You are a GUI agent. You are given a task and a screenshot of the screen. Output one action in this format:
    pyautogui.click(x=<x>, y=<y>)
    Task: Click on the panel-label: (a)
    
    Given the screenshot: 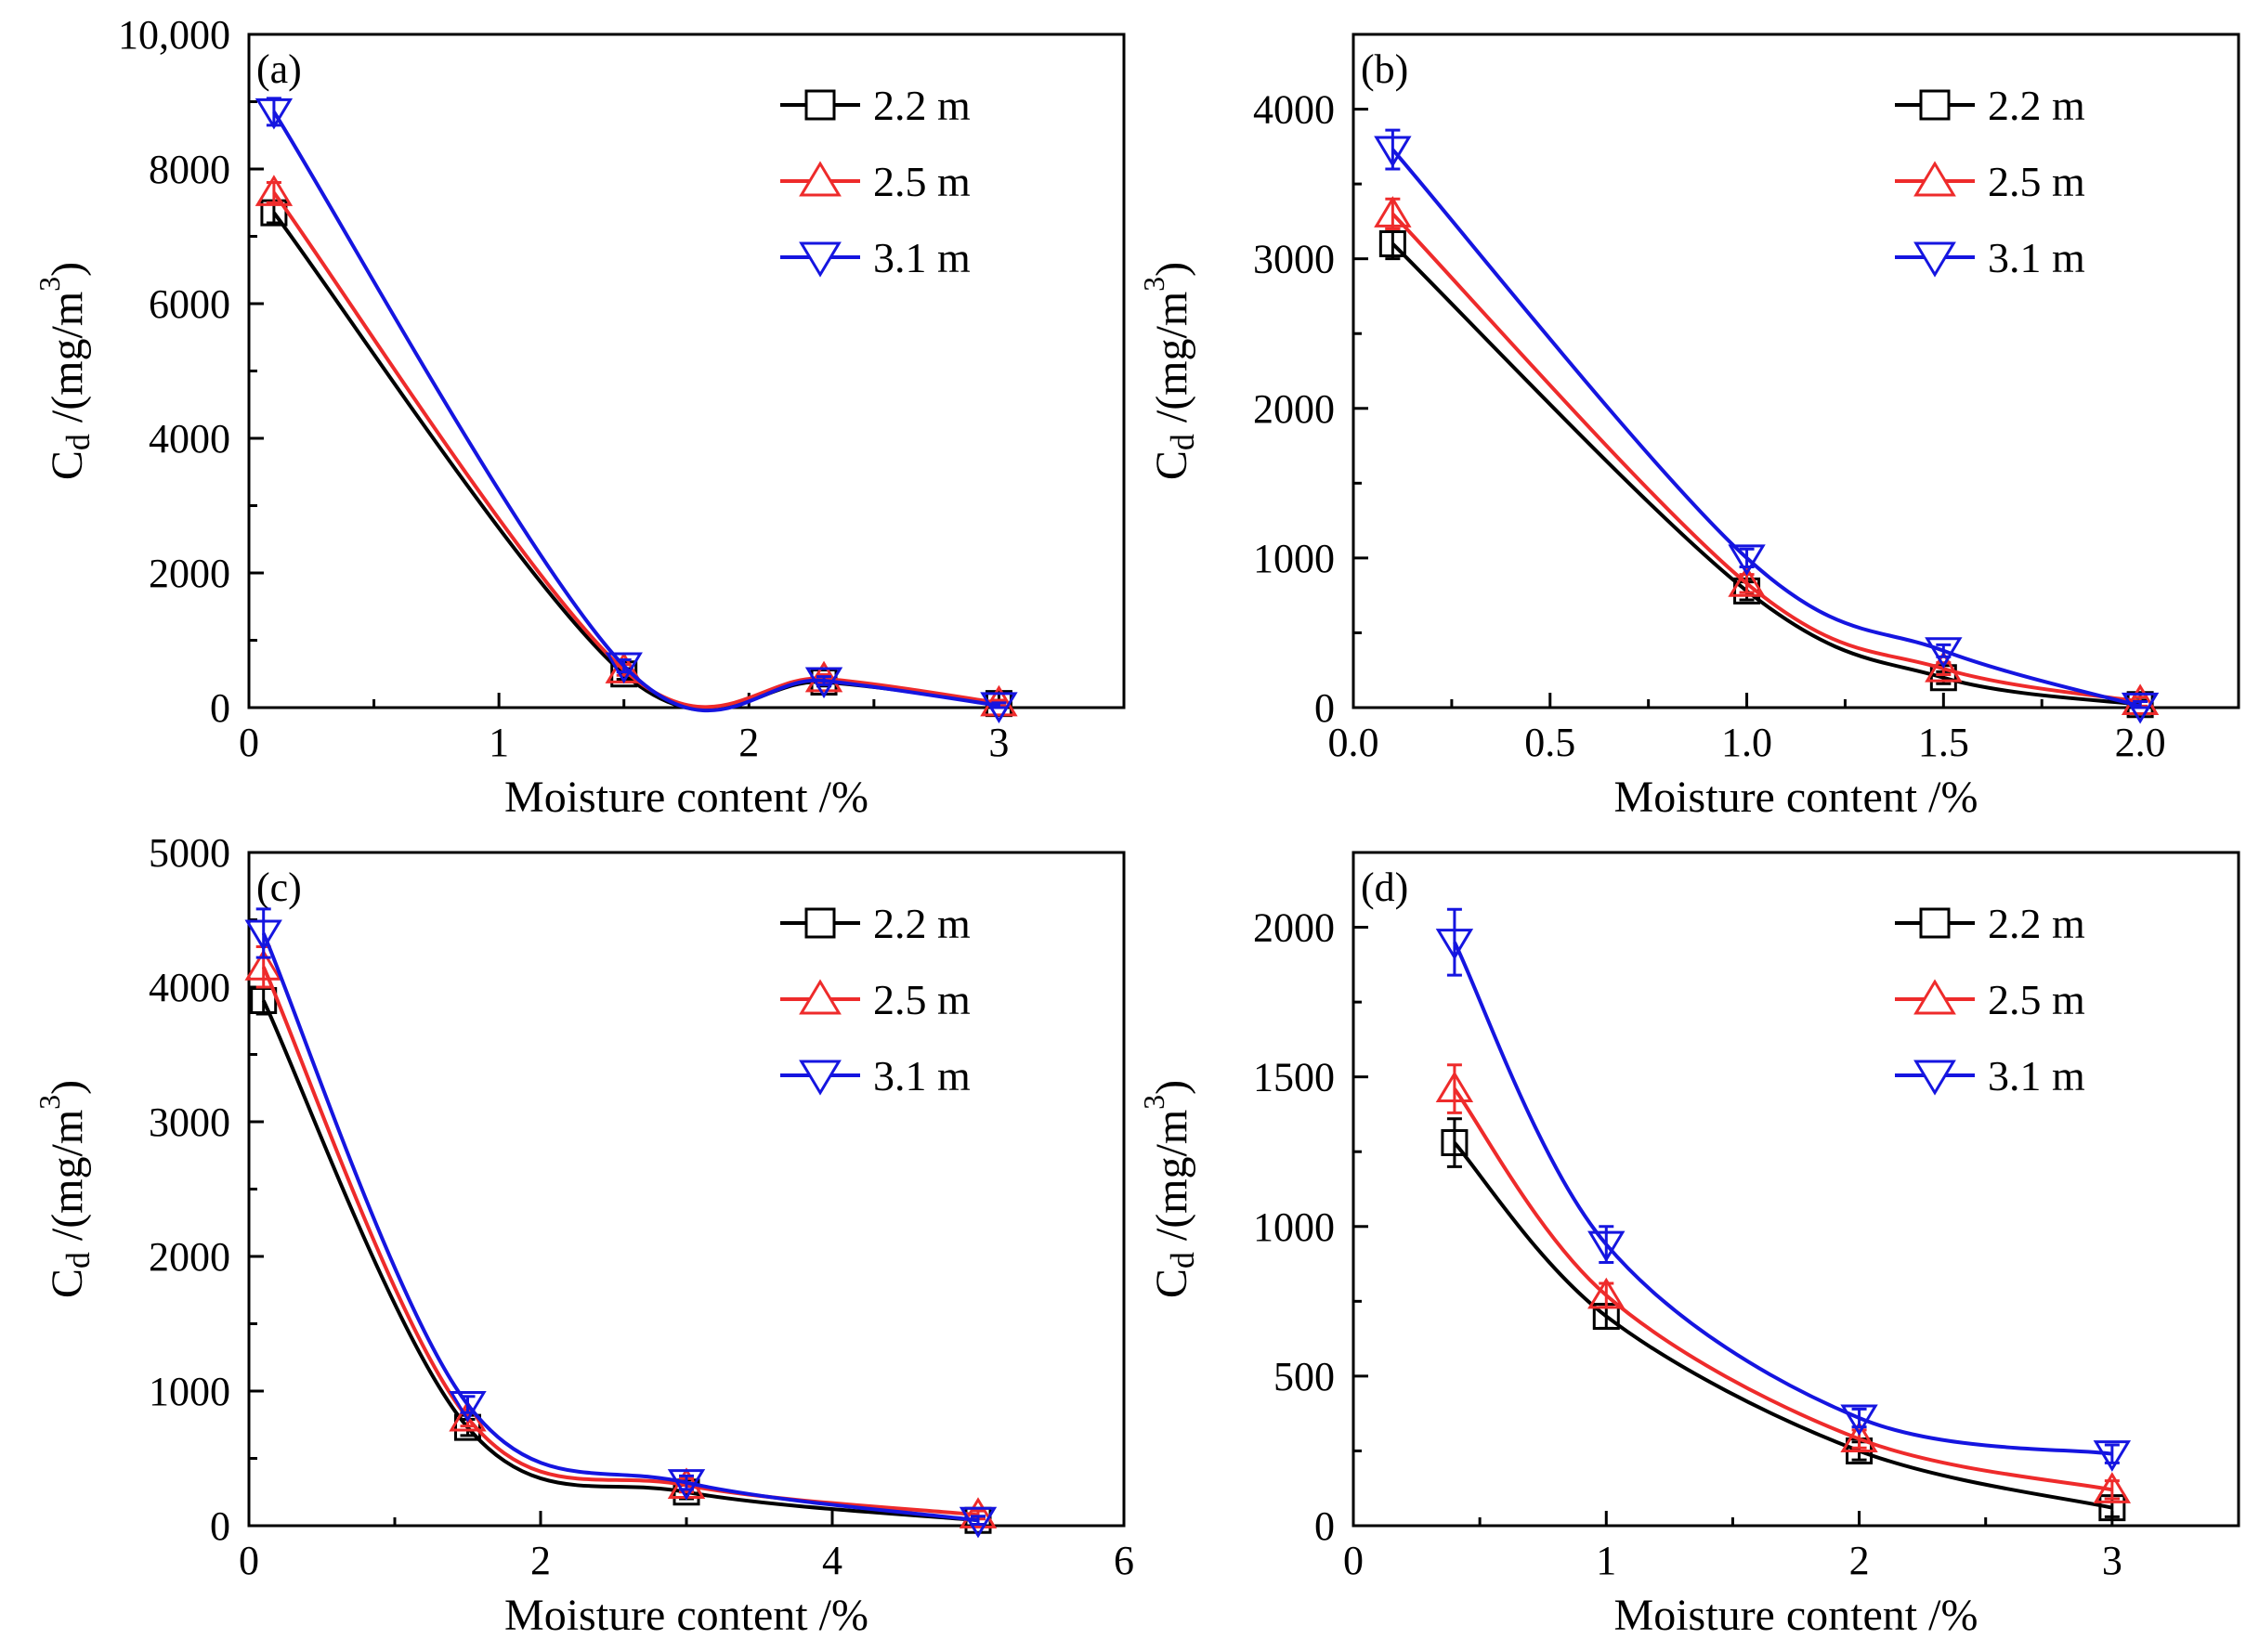 What is the action you would take?
    pyautogui.click(x=279, y=69)
    